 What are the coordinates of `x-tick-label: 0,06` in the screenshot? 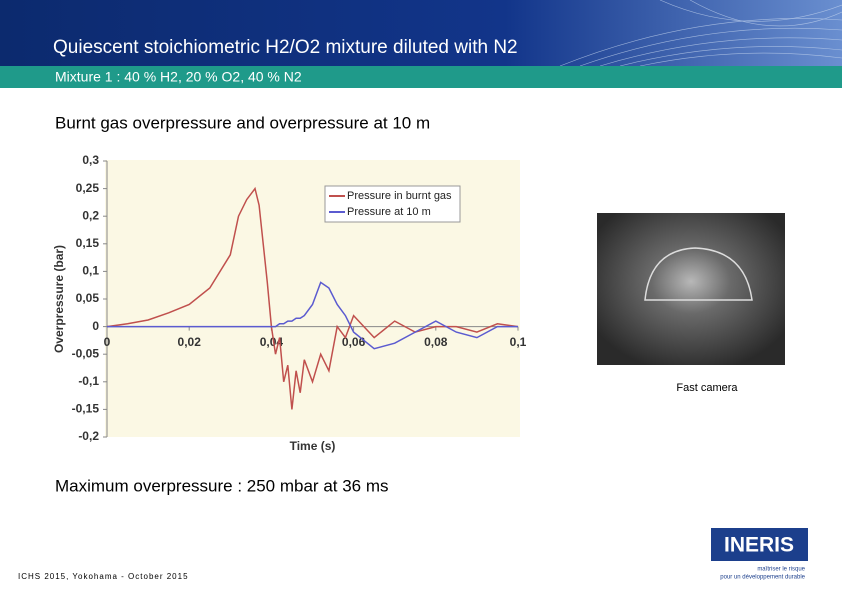 It's located at (354, 342).